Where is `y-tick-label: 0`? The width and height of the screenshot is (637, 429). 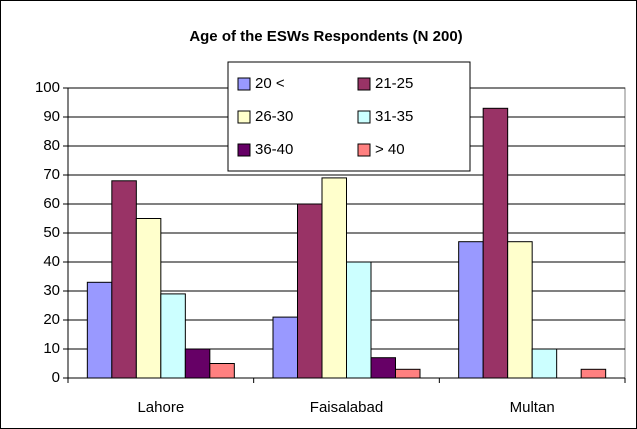 y-tick-label: 0 is located at coordinates (56, 377).